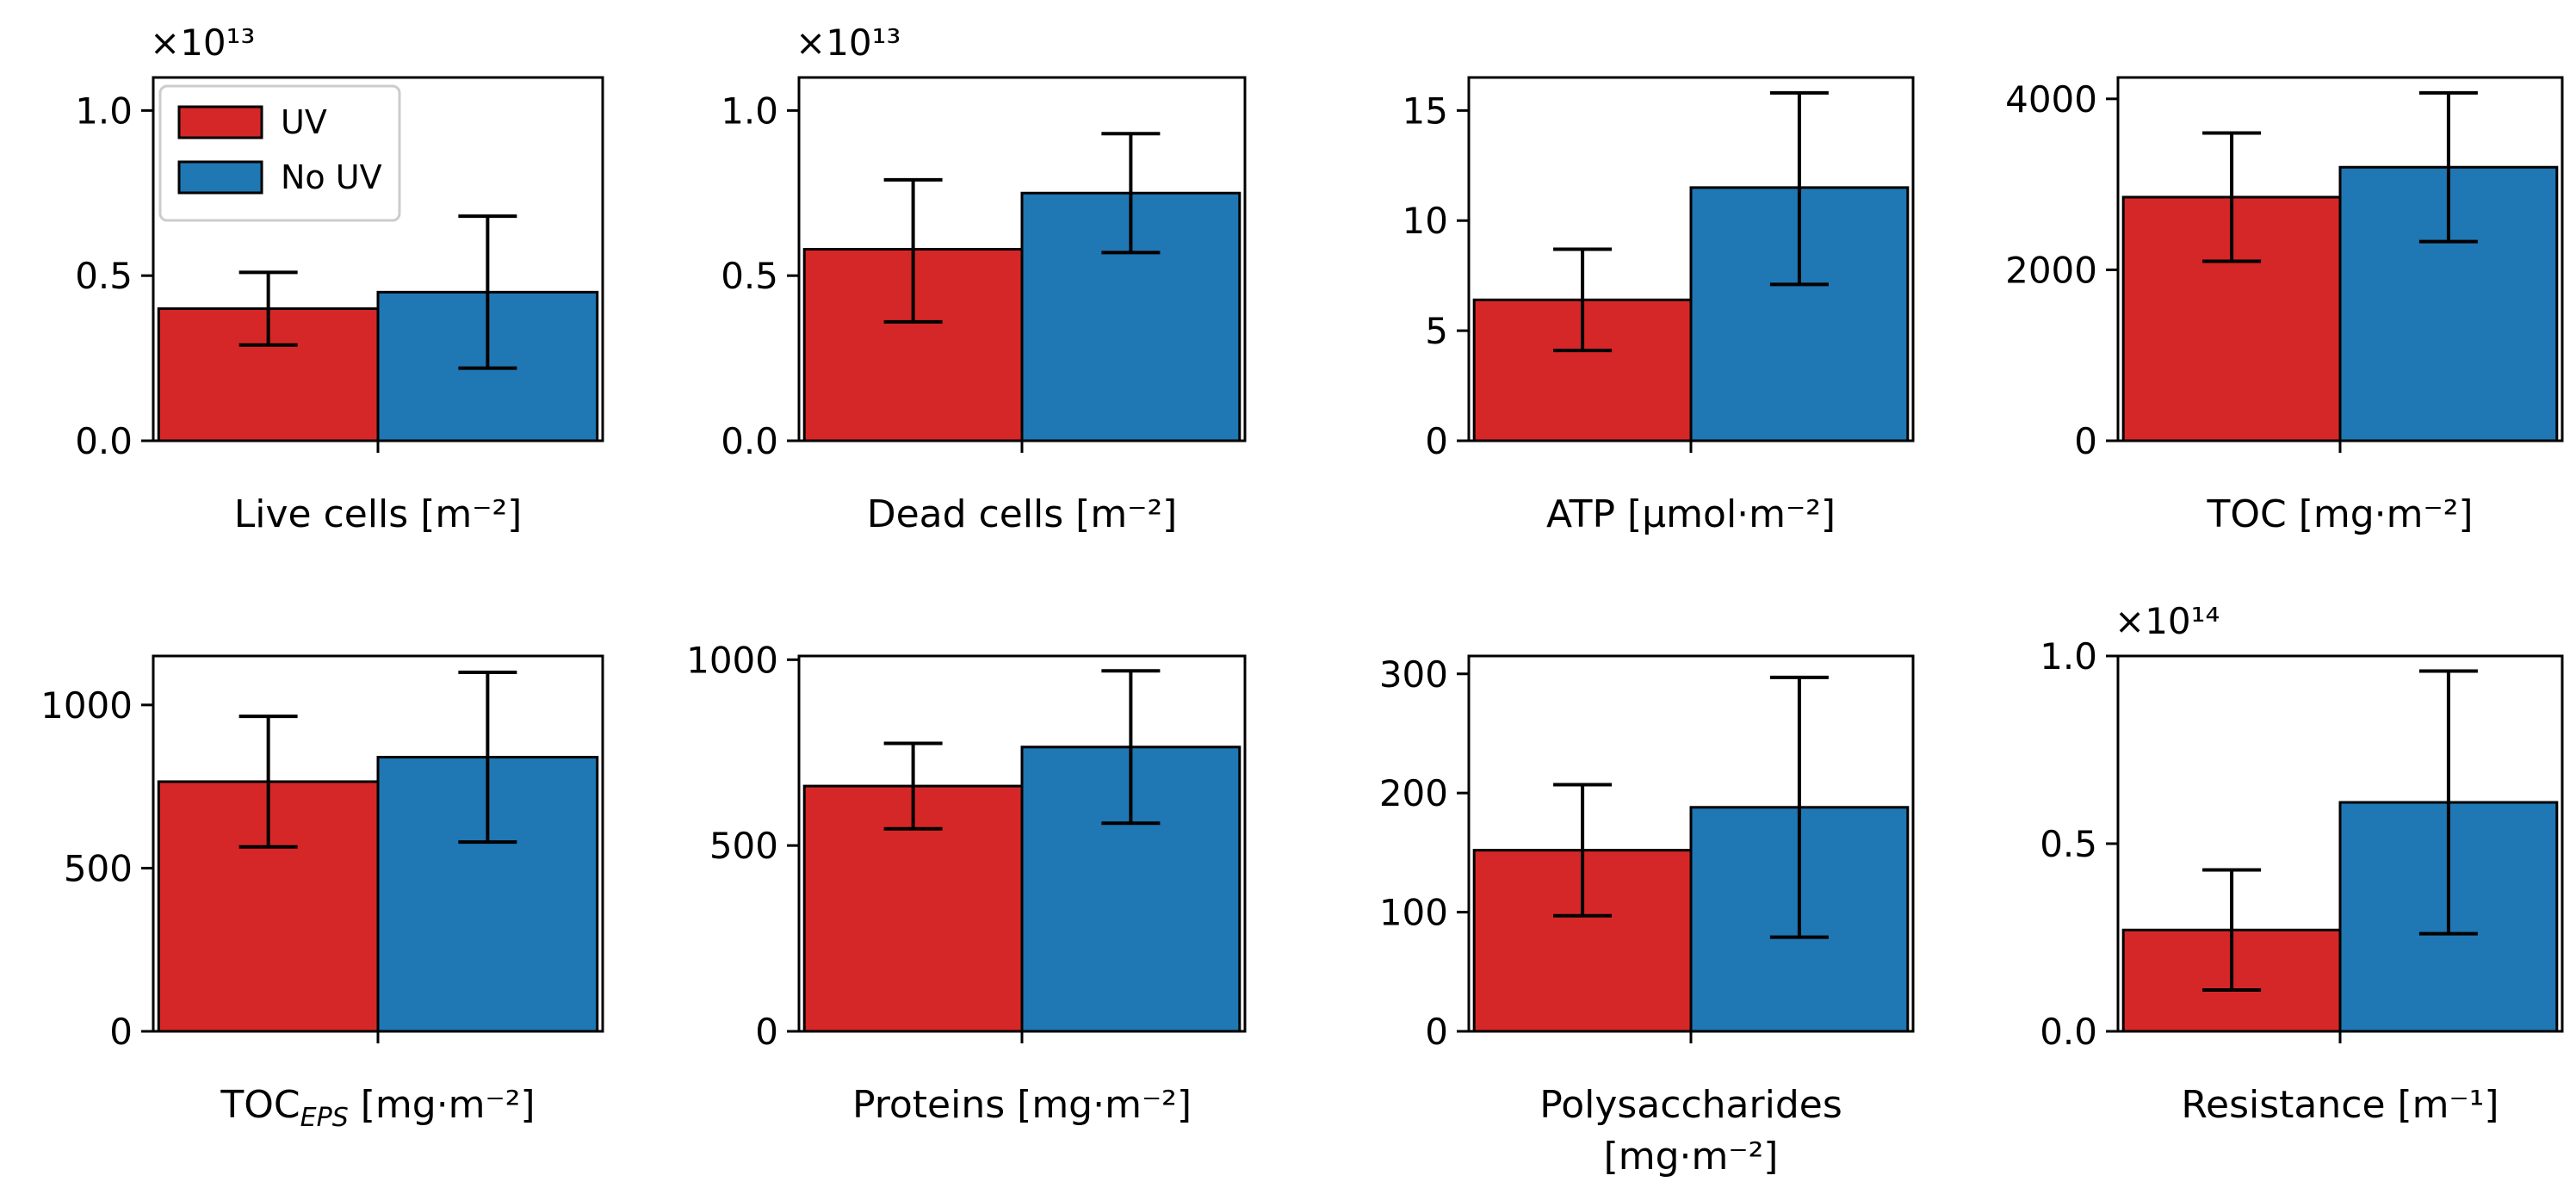 The height and width of the screenshot is (1188, 2576). Describe the element at coordinates (260, 1105) in the screenshot. I see `chart-5-x-label-main: TOC` at that location.